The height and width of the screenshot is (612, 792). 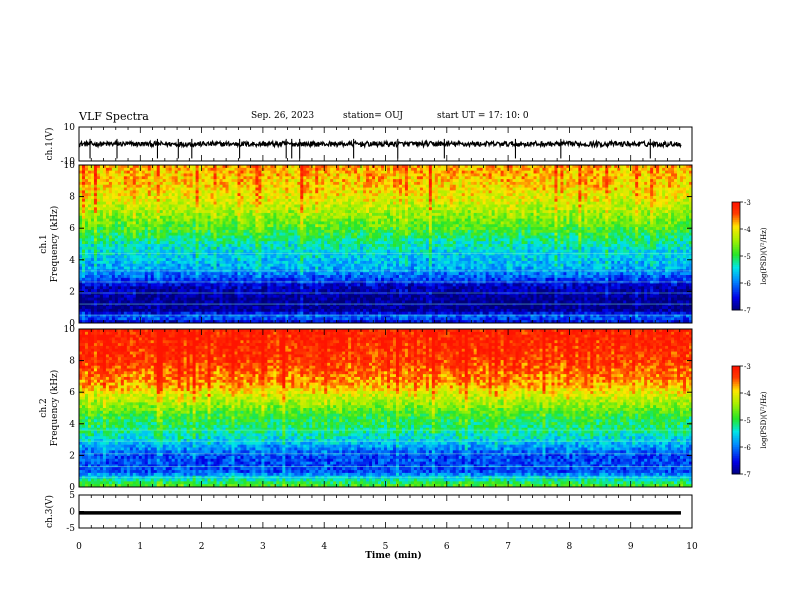 What do you see at coordinates (263, 547) in the screenshot?
I see `x-tick-label-3: 3` at bounding box center [263, 547].